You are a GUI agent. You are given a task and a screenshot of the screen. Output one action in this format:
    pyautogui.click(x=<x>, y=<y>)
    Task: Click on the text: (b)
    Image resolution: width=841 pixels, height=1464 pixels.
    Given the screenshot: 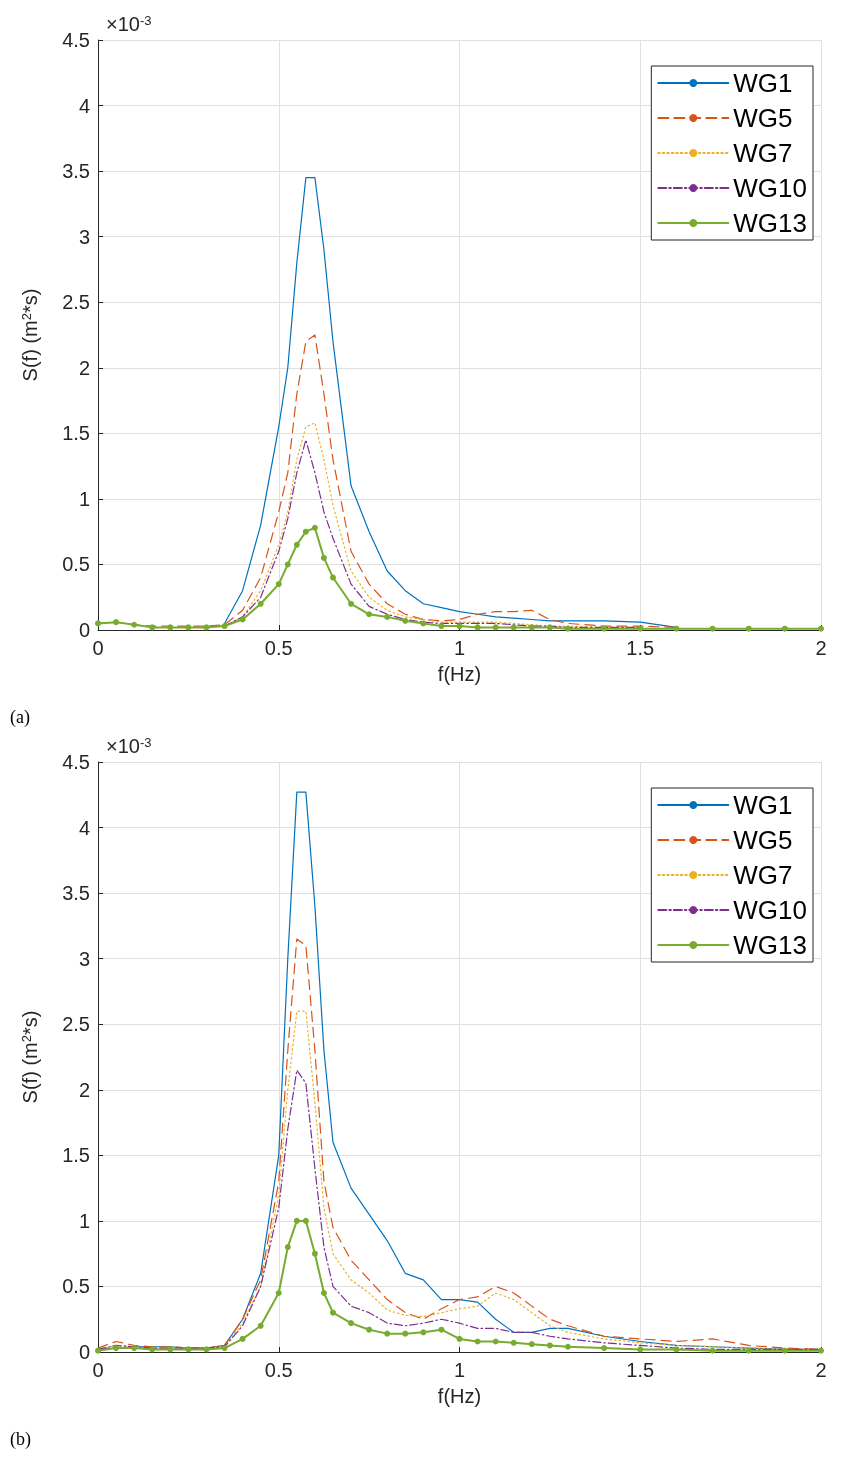 What is the action you would take?
    pyautogui.click(x=20, y=1439)
    